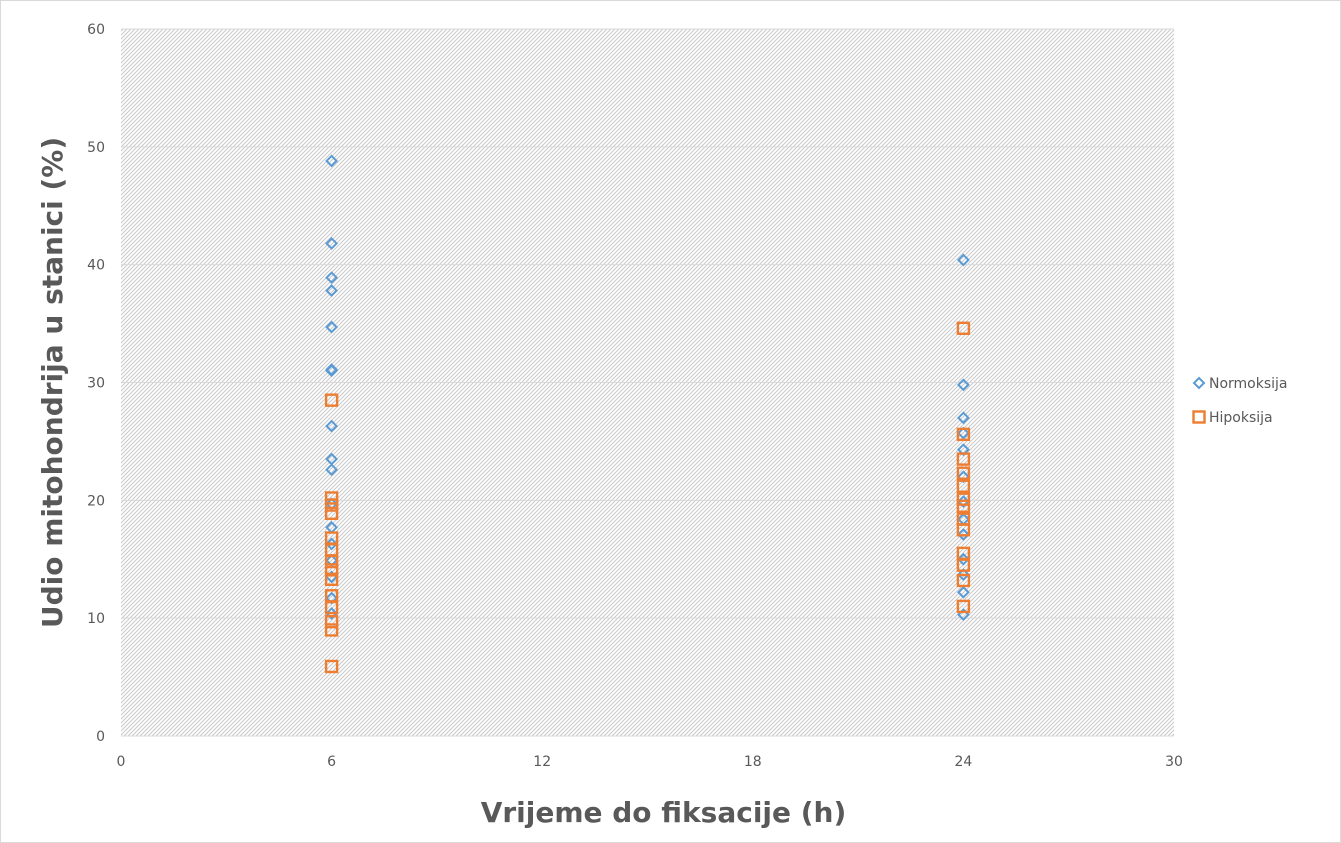 Image resolution: width=1341 pixels, height=843 pixels. I want to click on x-tick-label: 30, so click(1174, 762).